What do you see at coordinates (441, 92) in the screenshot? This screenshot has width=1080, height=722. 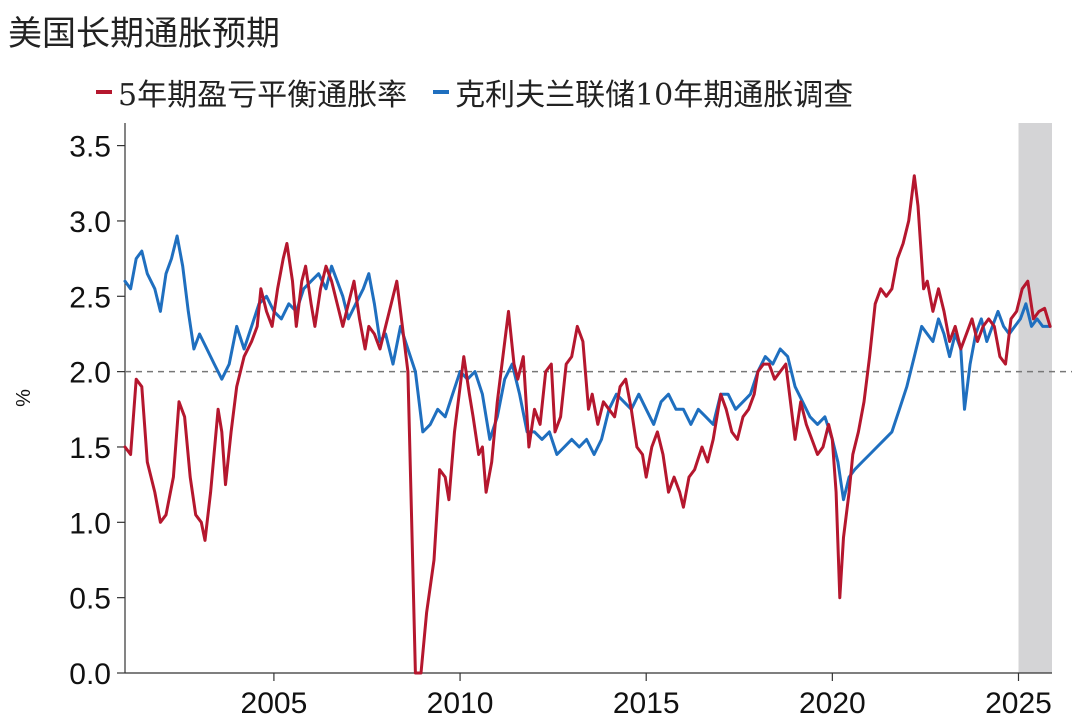 I see `legend-swatch-cleveland-survey` at bounding box center [441, 92].